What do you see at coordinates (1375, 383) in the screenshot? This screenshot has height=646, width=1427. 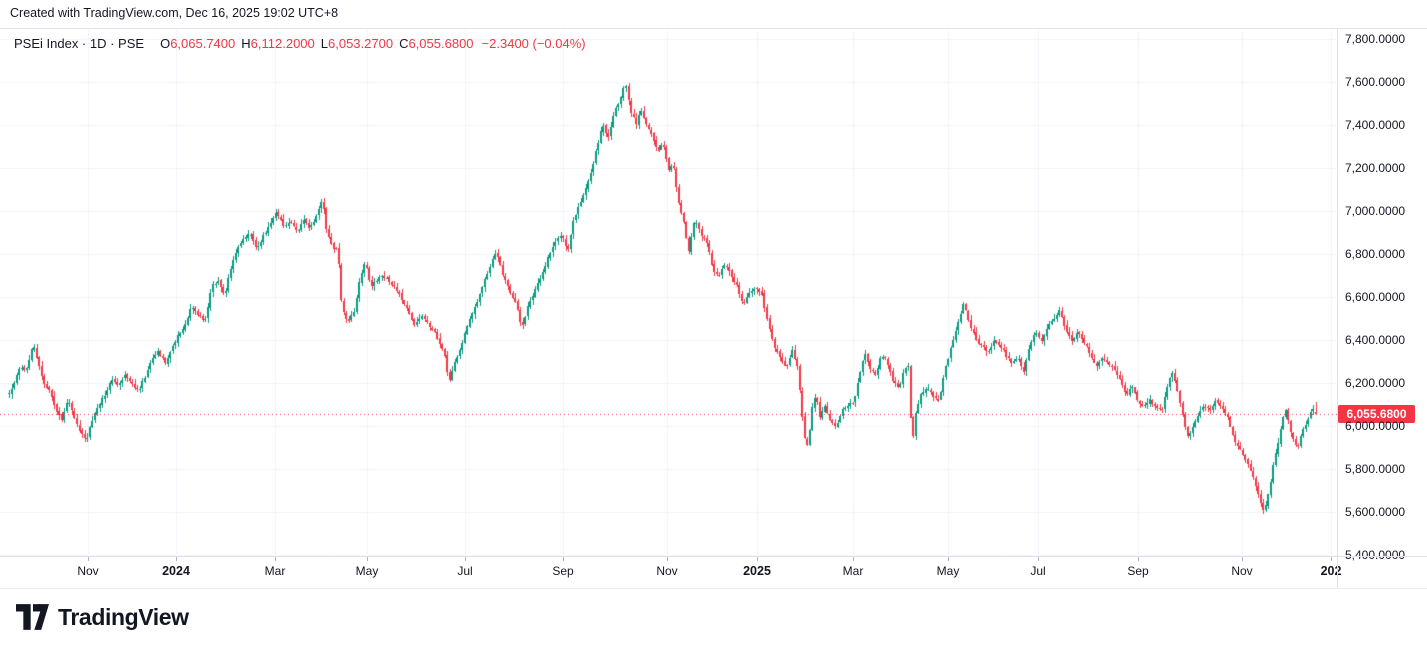 I see `price-tick-label: 6,200.0000` at bounding box center [1375, 383].